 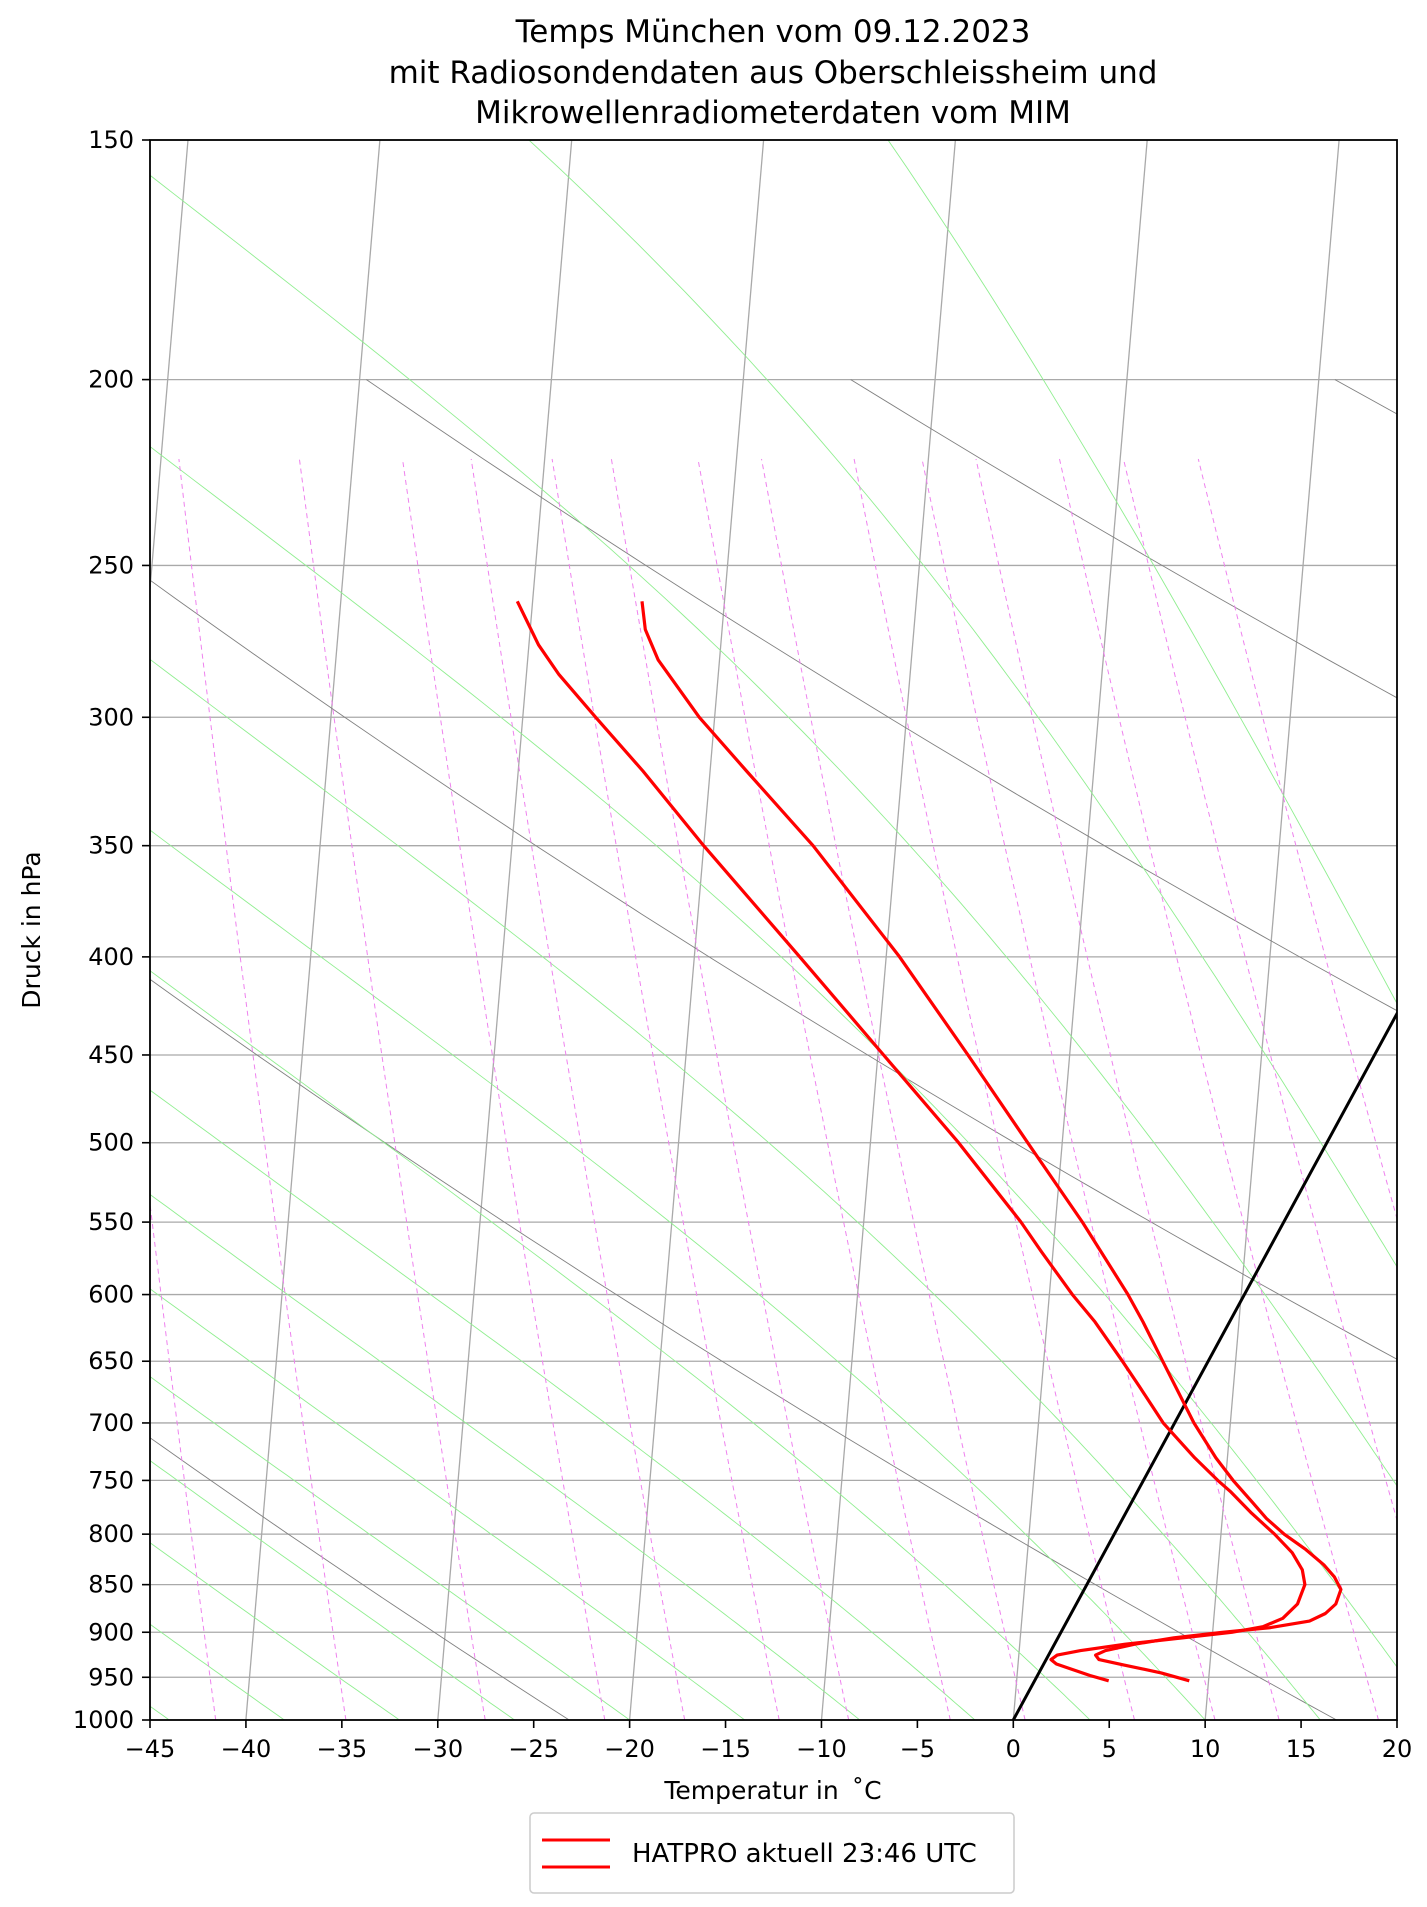 I want to click on x-tick-label: −35, so click(x=342, y=1749).